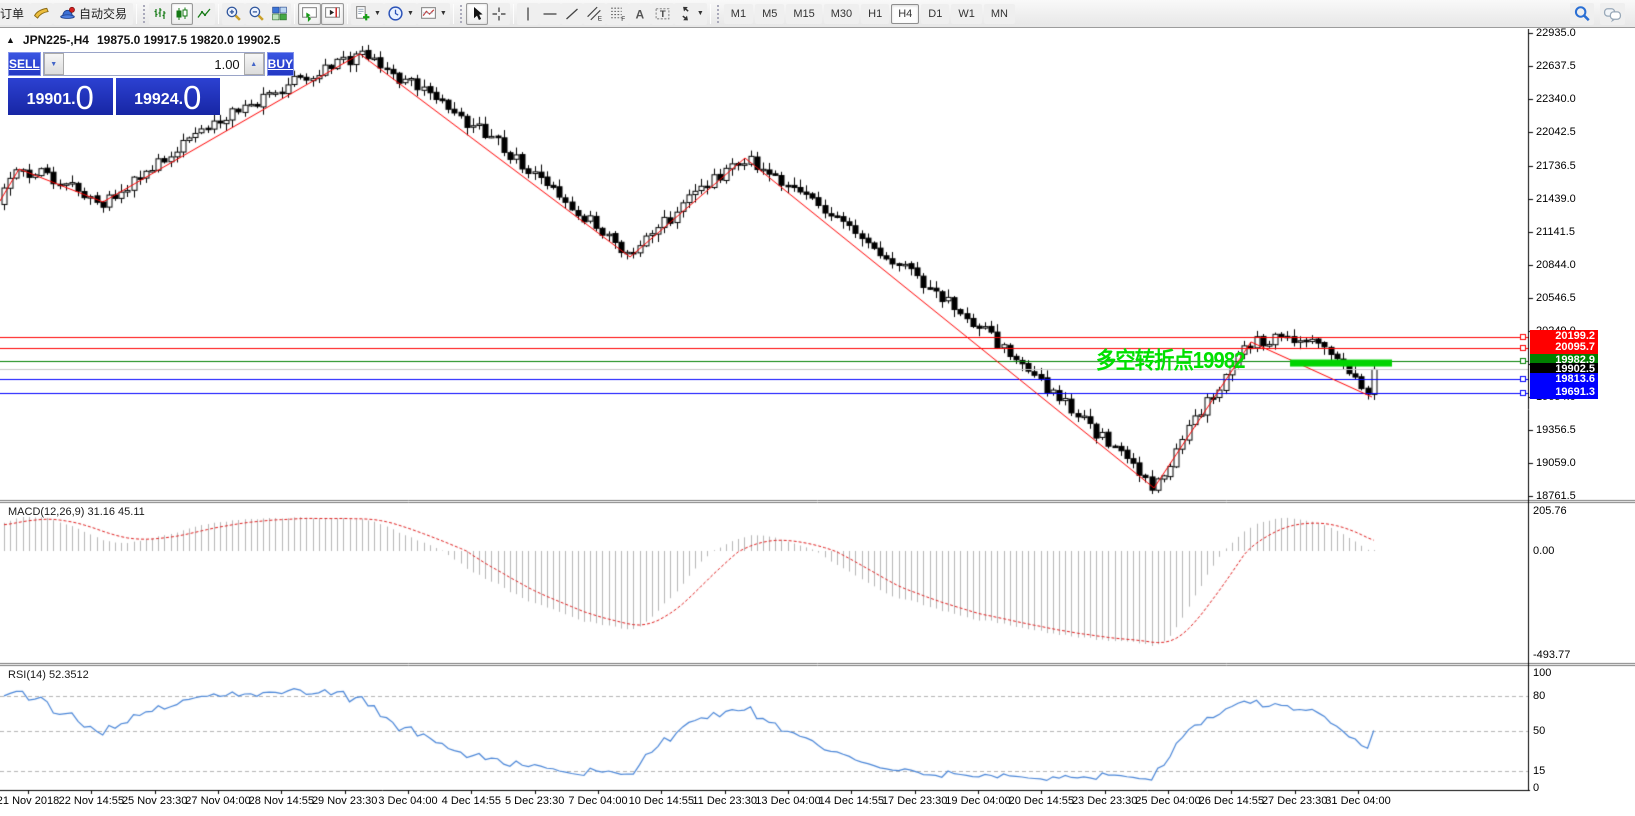  I want to click on periods-button: ▼, so click(400, 13).